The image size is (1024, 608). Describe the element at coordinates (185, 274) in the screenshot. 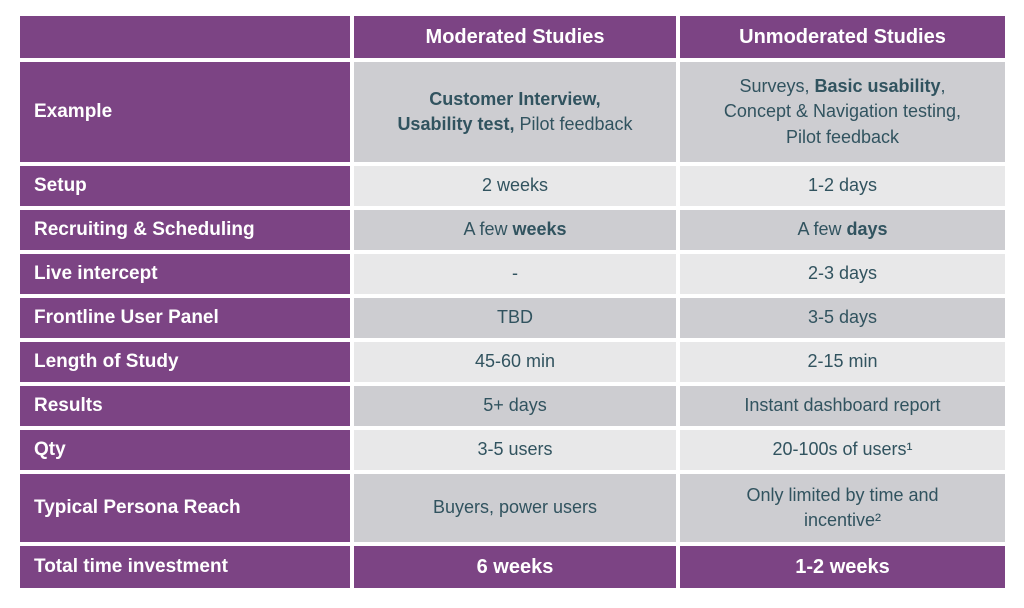

I see `row-label-live-intercept: Live intercept` at that location.